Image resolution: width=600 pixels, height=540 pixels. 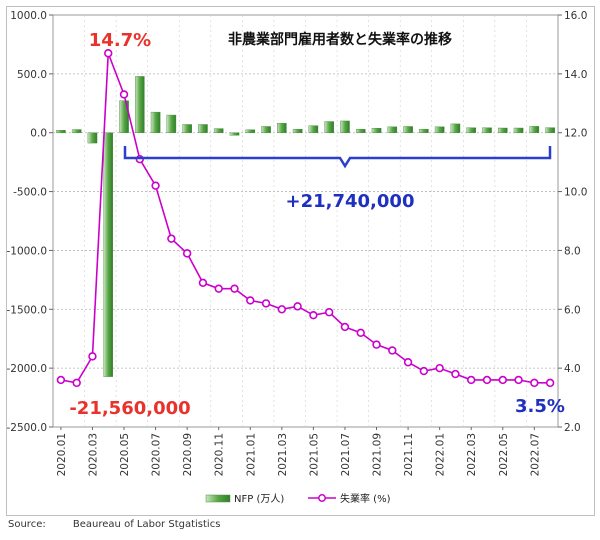 I want to click on x-tick-label: 2022.07, so click(x=535, y=454).